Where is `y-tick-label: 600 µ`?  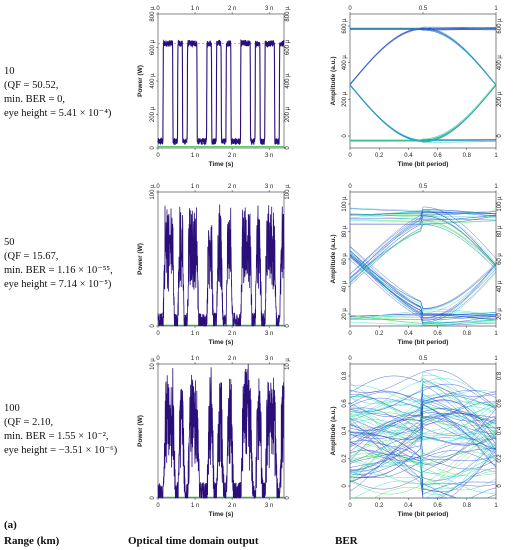 y-tick-label: 600 µ is located at coordinates (345, 26).